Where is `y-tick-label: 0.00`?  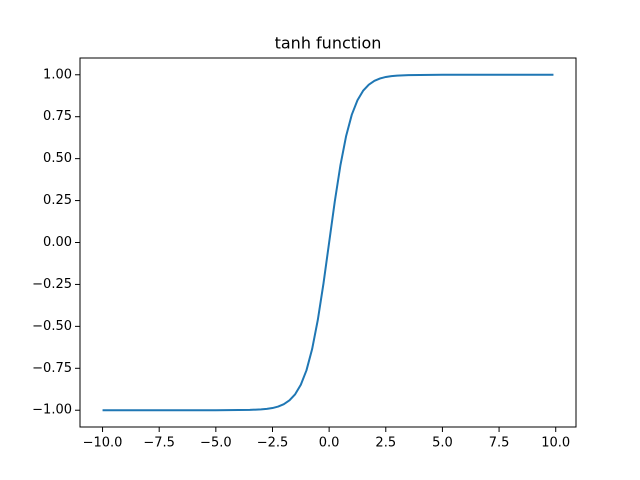 y-tick-label: 0.00 is located at coordinates (57, 242).